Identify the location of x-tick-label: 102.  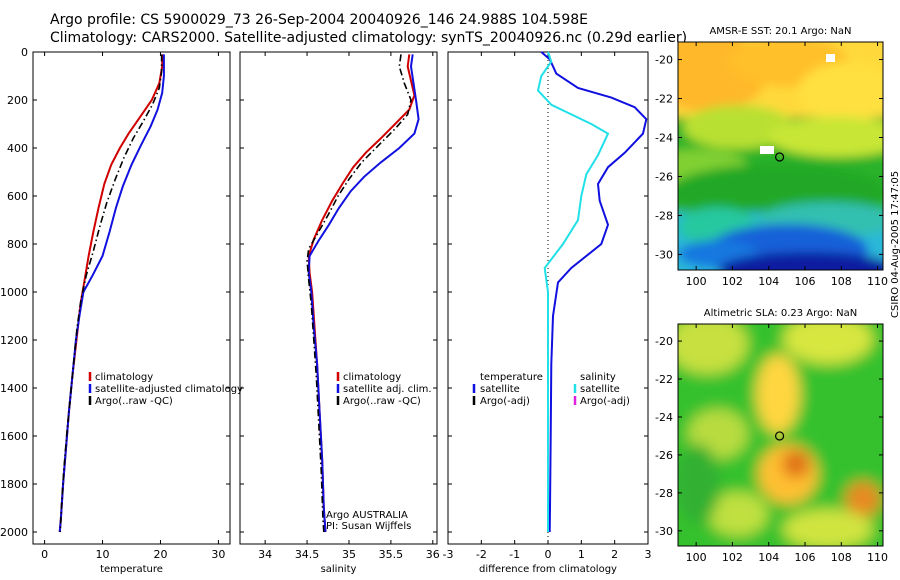
(732, 281).